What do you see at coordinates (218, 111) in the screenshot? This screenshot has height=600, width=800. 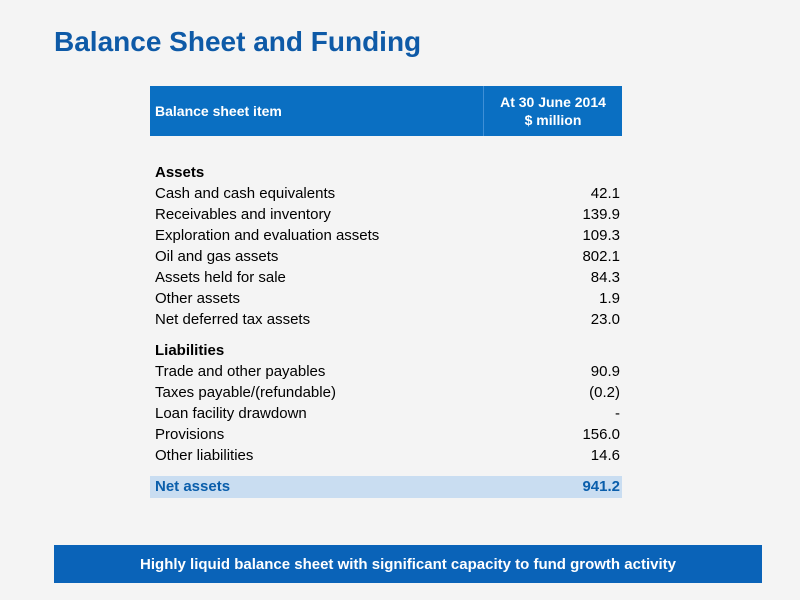 I see `header-item-label: Balance sheet item` at bounding box center [218, 111].